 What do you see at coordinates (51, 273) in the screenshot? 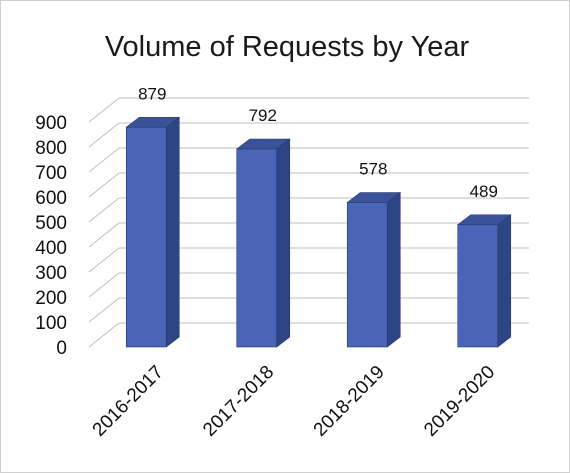
I see `y-tick-label: 300` at bounding box center [51, 273].